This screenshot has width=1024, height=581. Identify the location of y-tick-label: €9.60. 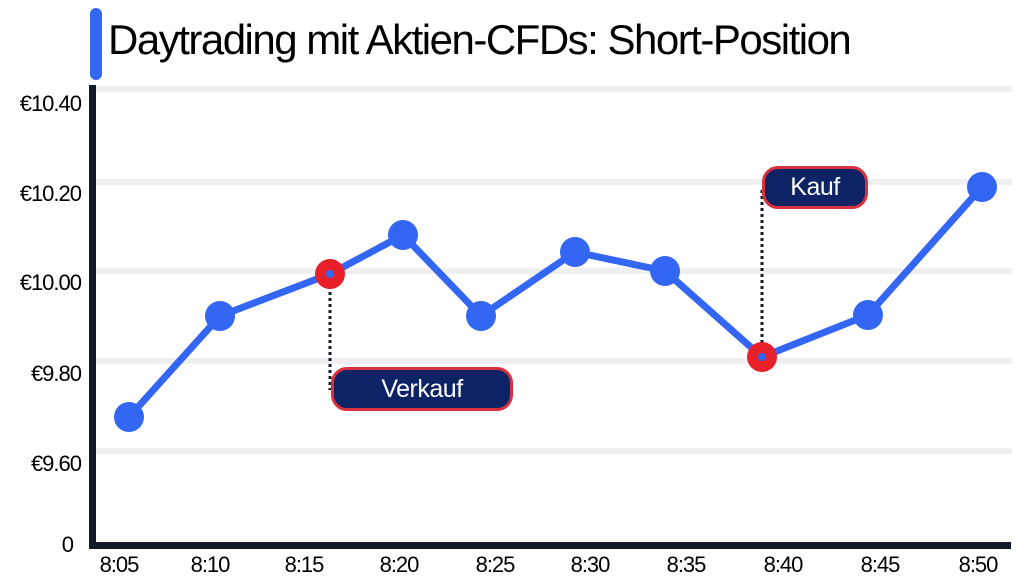
(56, 463).